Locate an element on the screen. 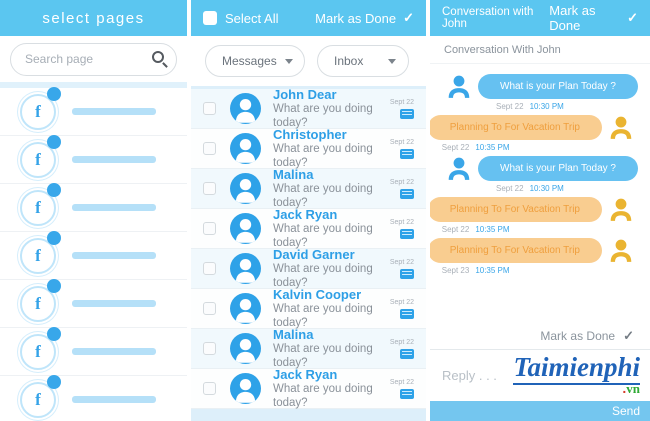 Image resolution: width=650 pixels, height=421 pixels. send-button: Send is located at coordinates (625, 411).